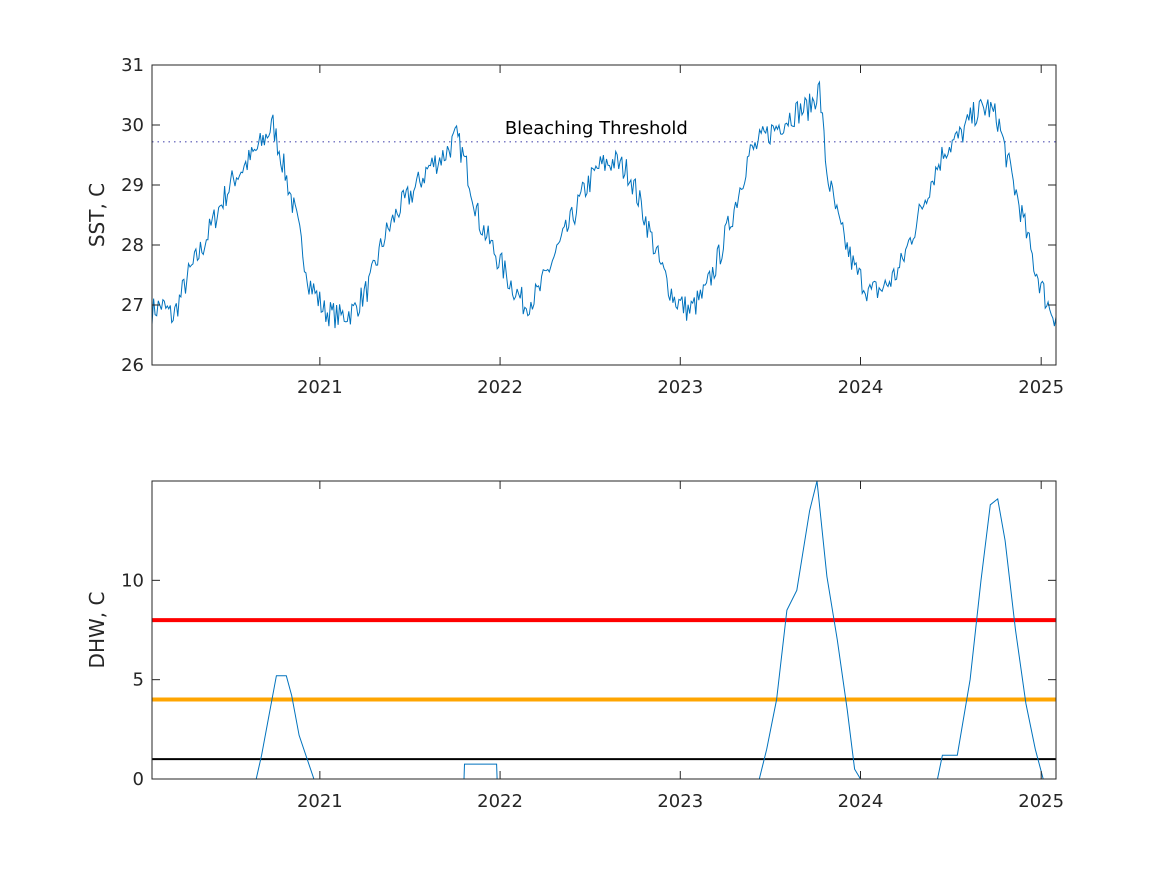 The height and width of the screenshot is (875, 1167). I want to click on sst-ytick-label: 26, so click(132, 365).